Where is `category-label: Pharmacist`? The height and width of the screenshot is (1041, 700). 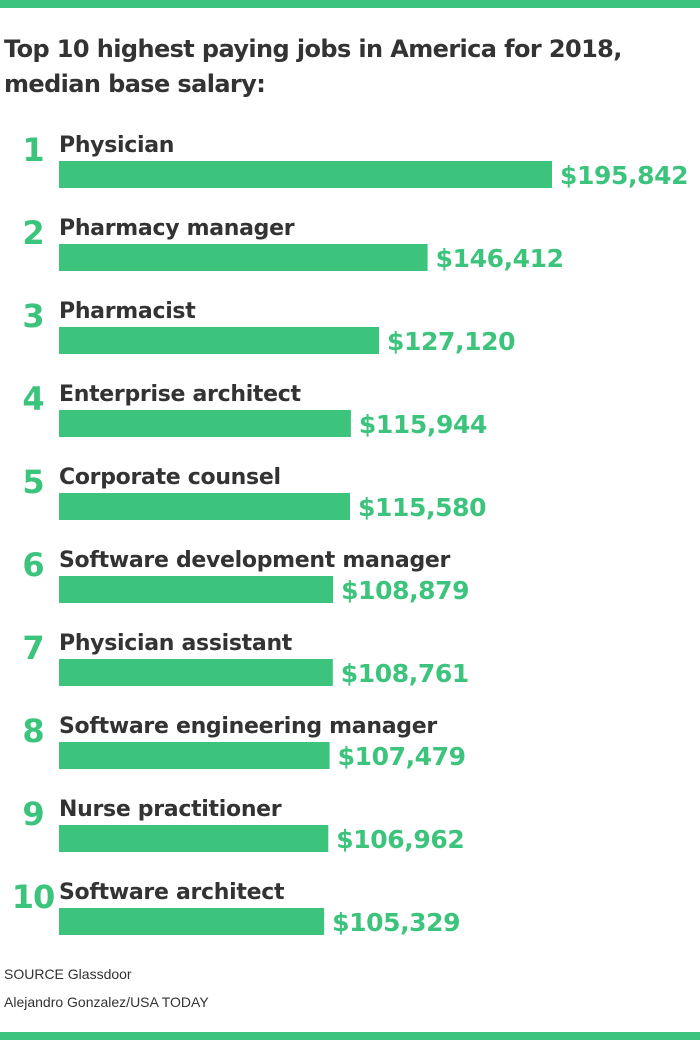
category-label: Pharmacist is located at coordinates (127, 311).